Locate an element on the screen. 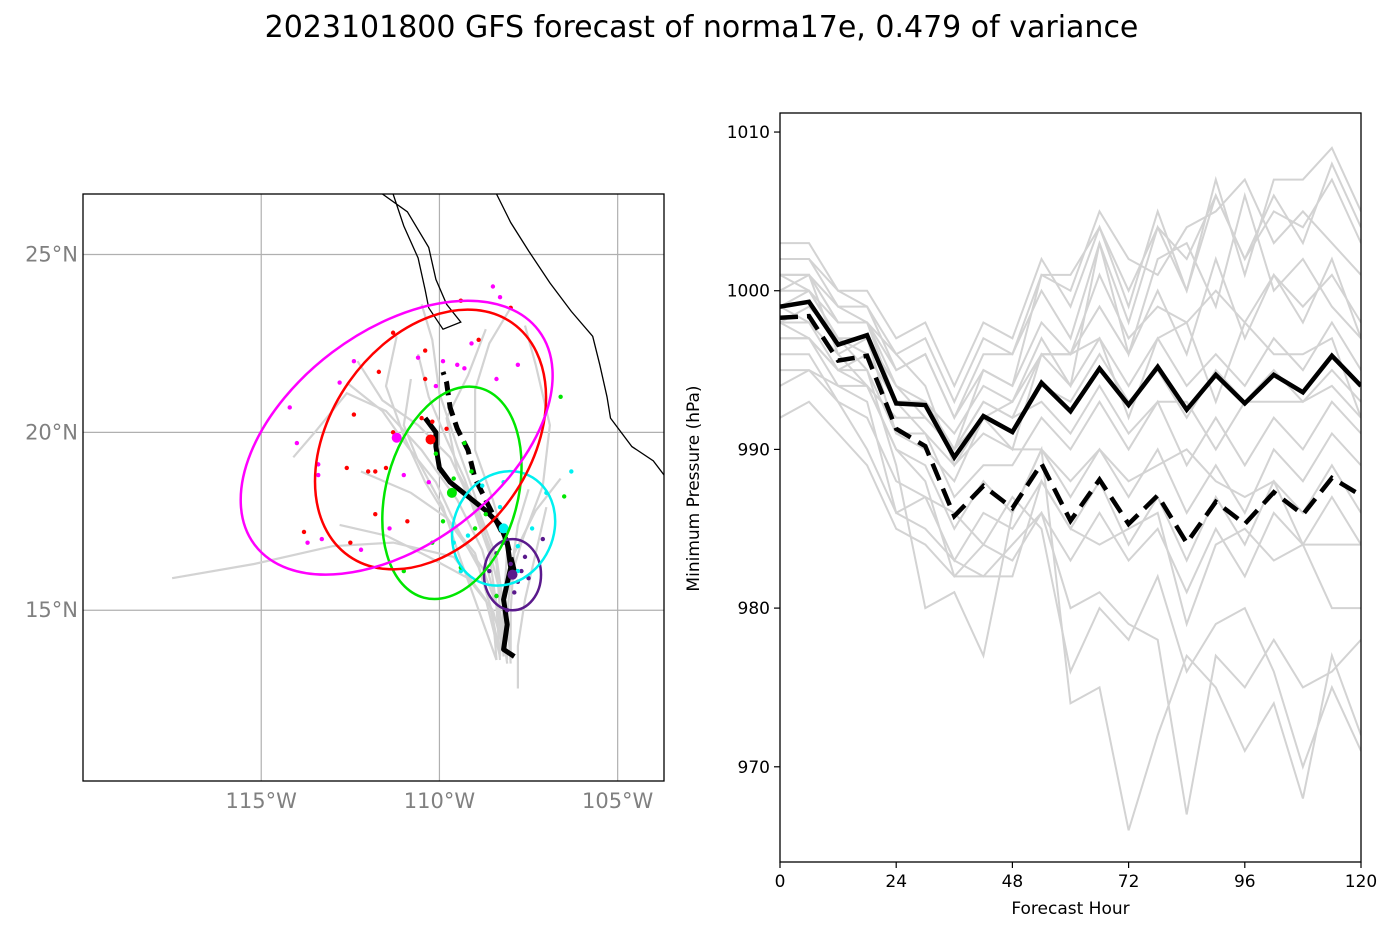 Image resolution: width=1396 pixels, height=941 pixels. map-ytick-label: 25°N is located at coordinates (51, 254).